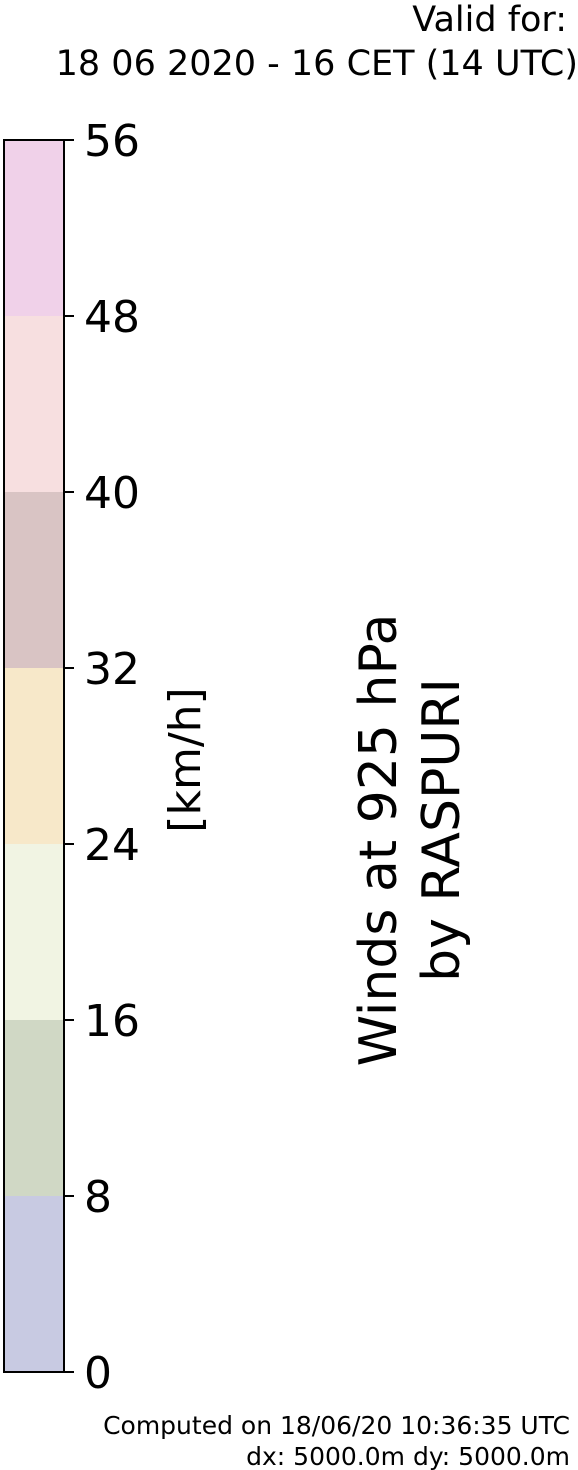  I want to click on colorbar-tick-label-48: 48, so click(112, 317).